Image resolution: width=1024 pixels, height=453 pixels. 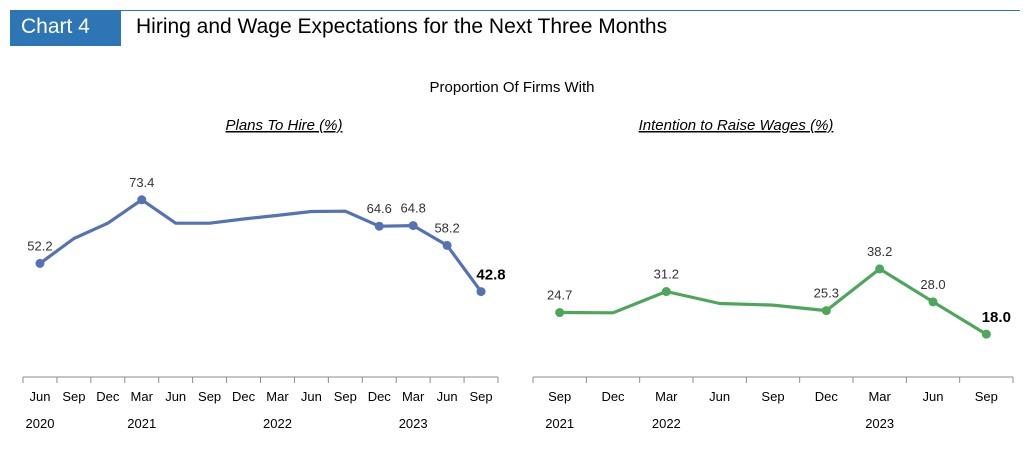 I want to click on data-label: 64.6, so click(x=379, y=208).